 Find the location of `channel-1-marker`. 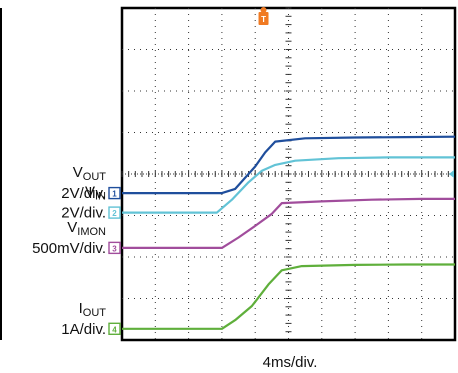

channel-1-marker is located at coordinates (114, 193).